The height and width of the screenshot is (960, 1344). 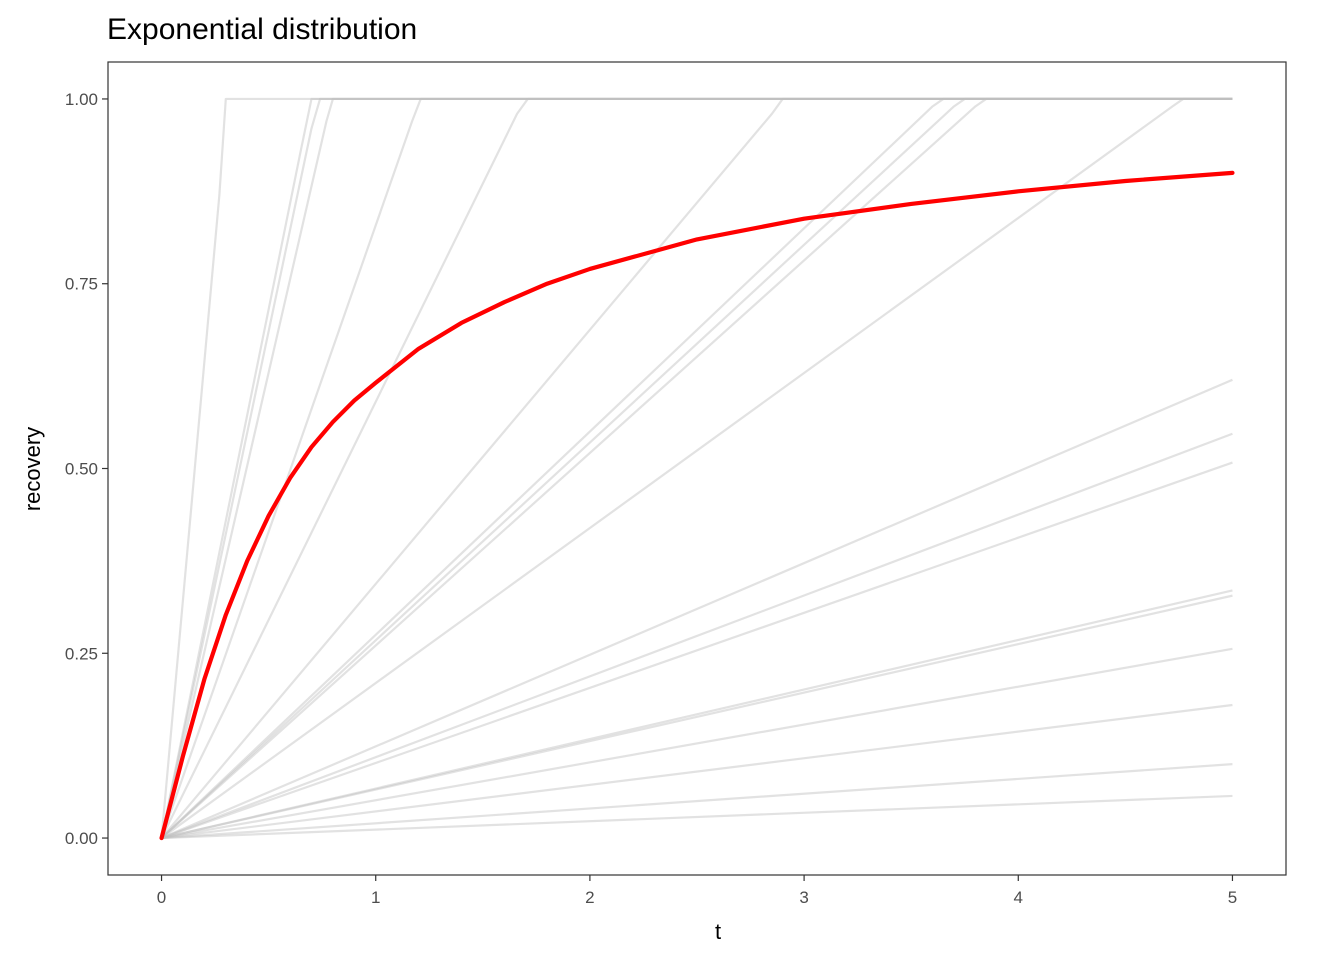 I want to click on chart-title: Exponential distribution, so click(x=262, y=29).